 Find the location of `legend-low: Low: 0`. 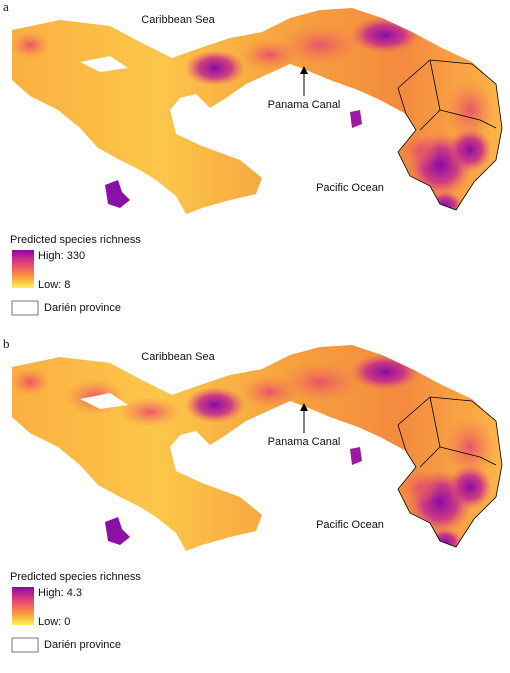

legend-low: Low: 0 is located at coordinates (54, 622).